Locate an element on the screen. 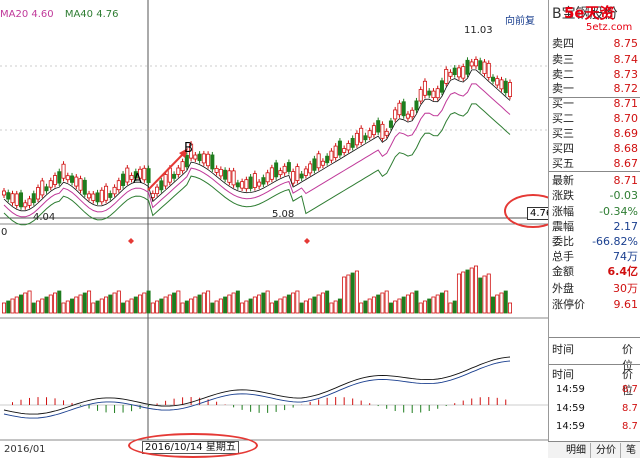  ma20-label: MA20 4.60 is located at coordinates (27, 14).